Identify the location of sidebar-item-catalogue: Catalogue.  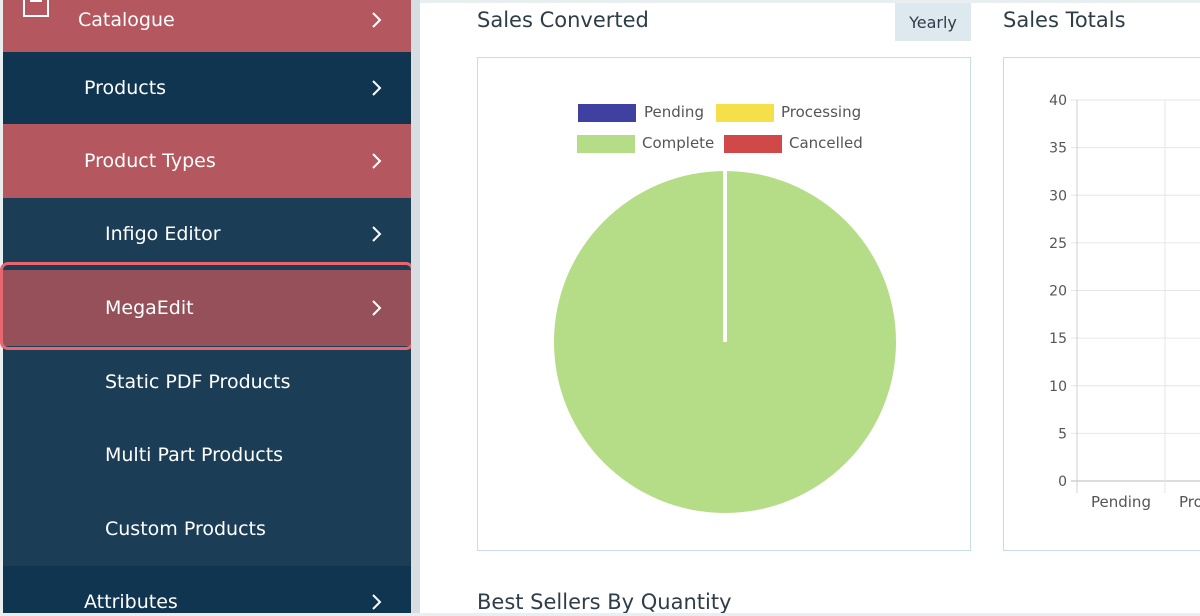
(207, 26).